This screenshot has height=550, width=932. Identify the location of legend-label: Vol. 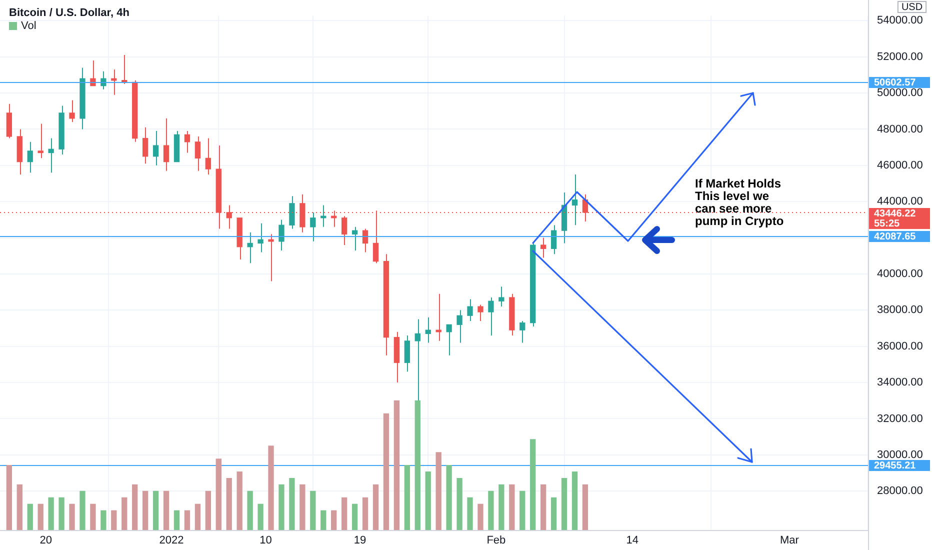
(28, 26).